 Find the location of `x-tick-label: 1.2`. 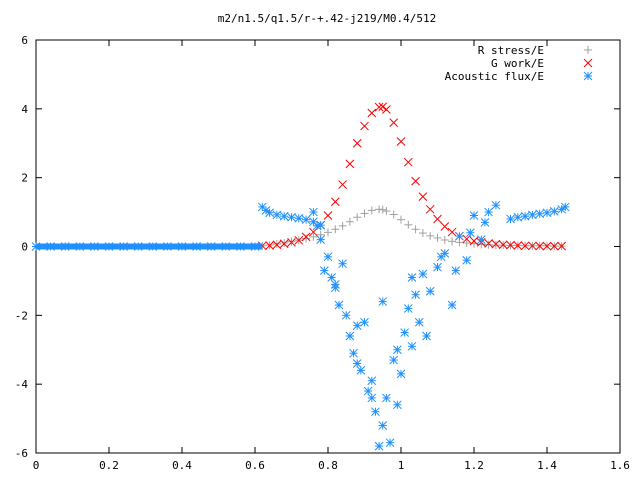

x-tick-label: 1.2 is located at coordinates (474, 465).